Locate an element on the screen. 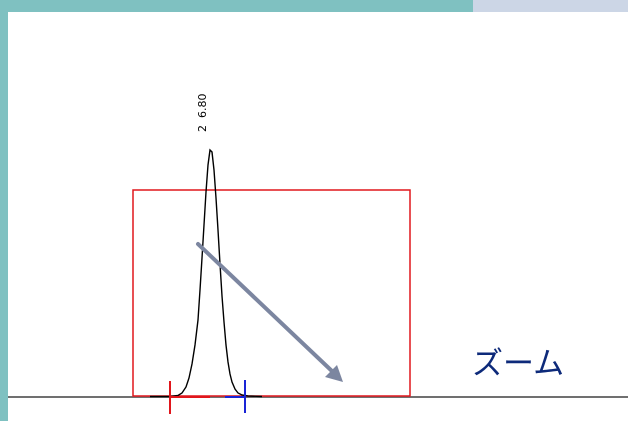 This screenshot has height=421, width=628. zoom-caption: ズーム is located at coordinates (518, 364).